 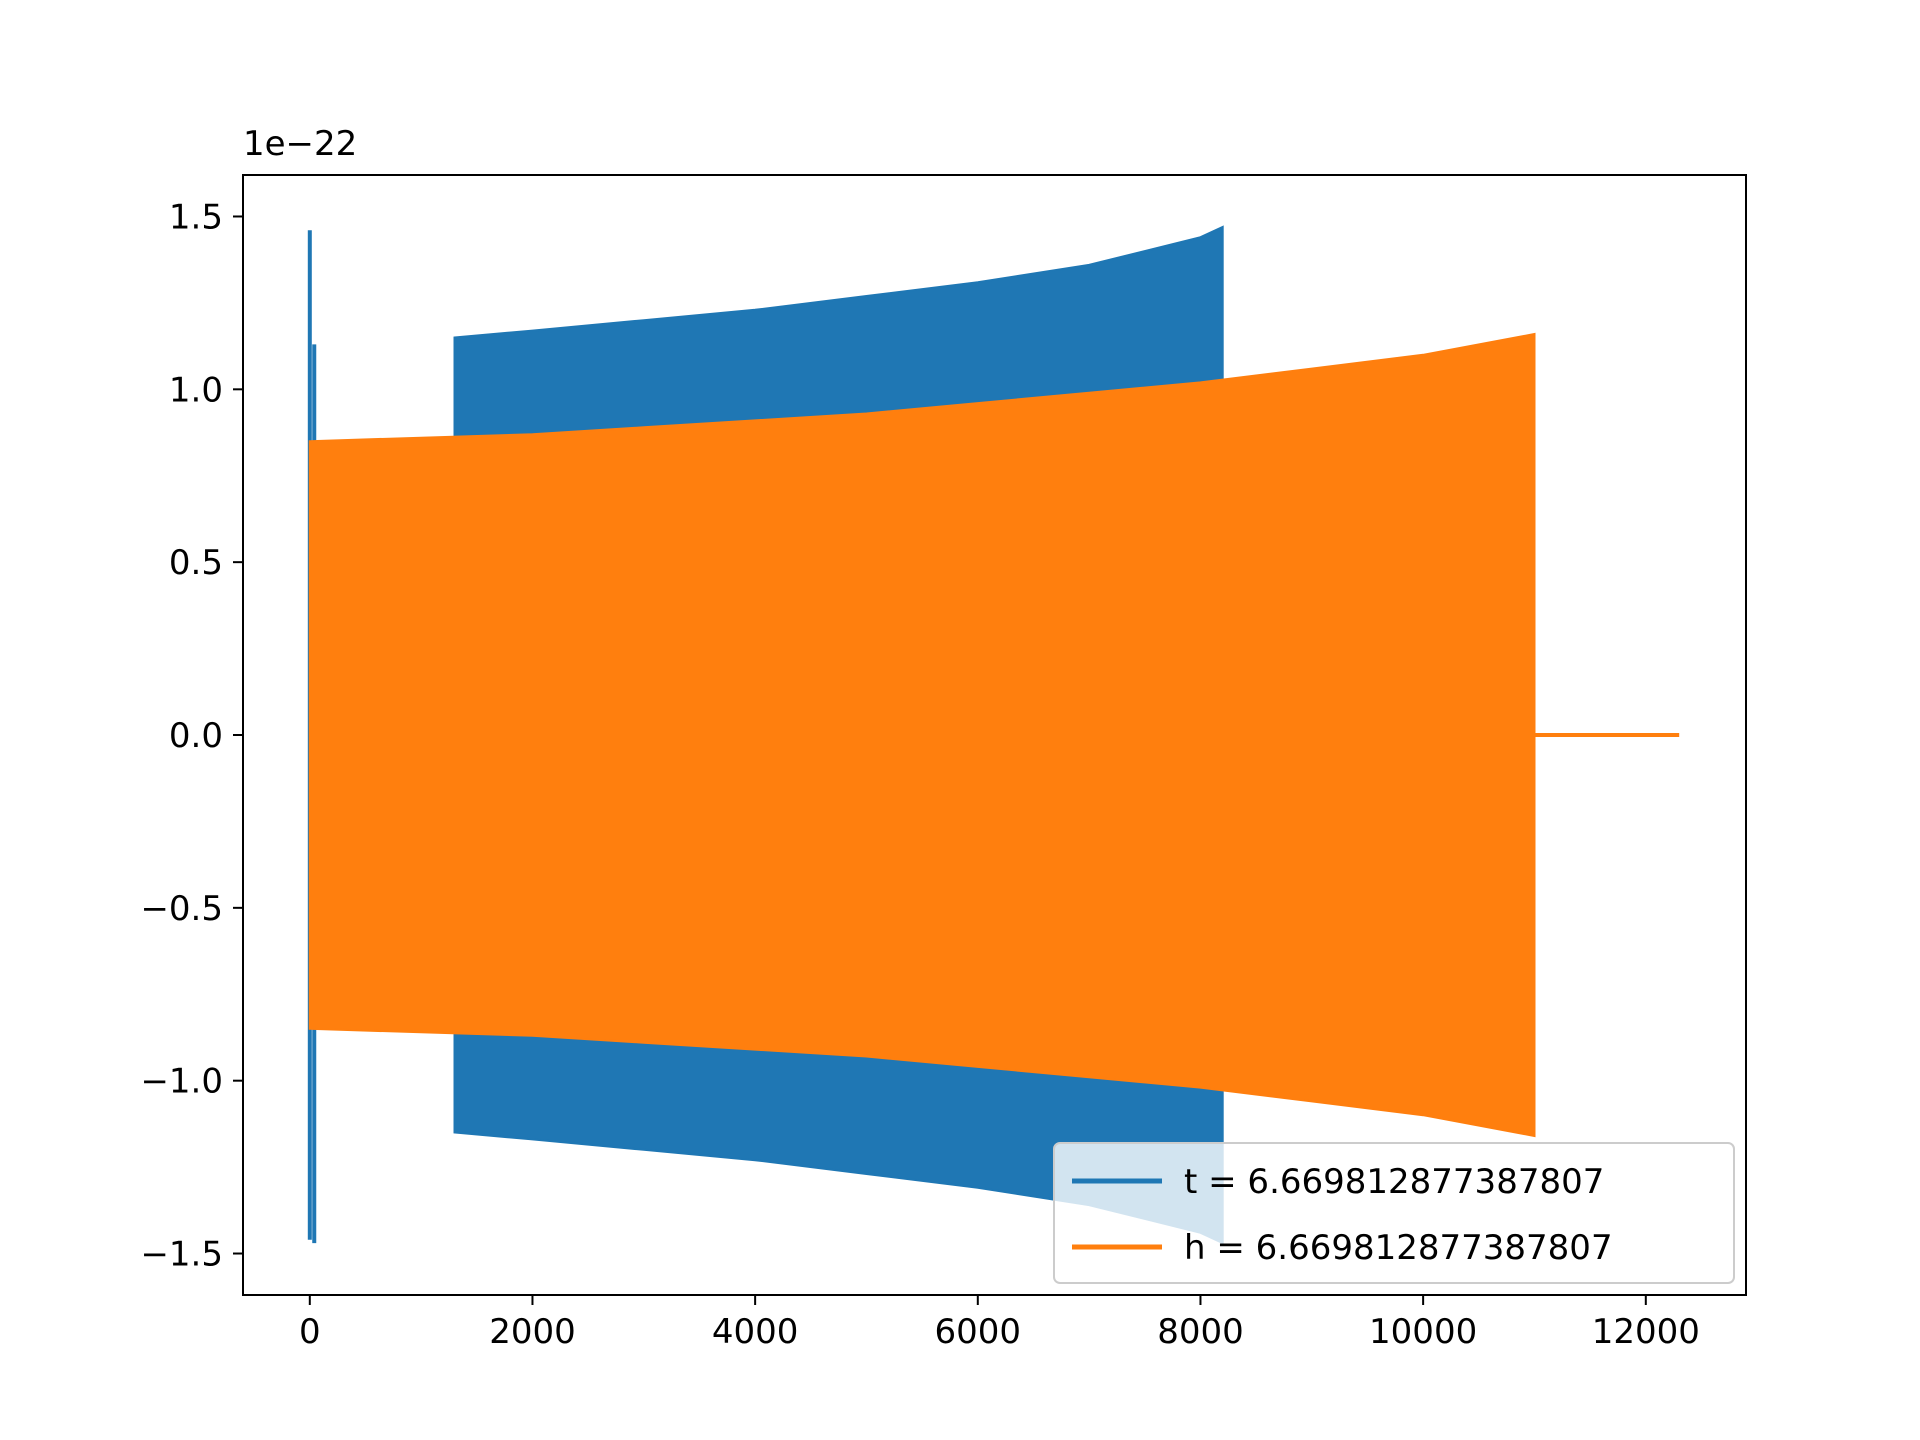 What do you see at coordinates (1398, 1248) in the screenshot?
I see `legend-label-1: h = 6.669812877387807` at bounding box center [1398, 1248].